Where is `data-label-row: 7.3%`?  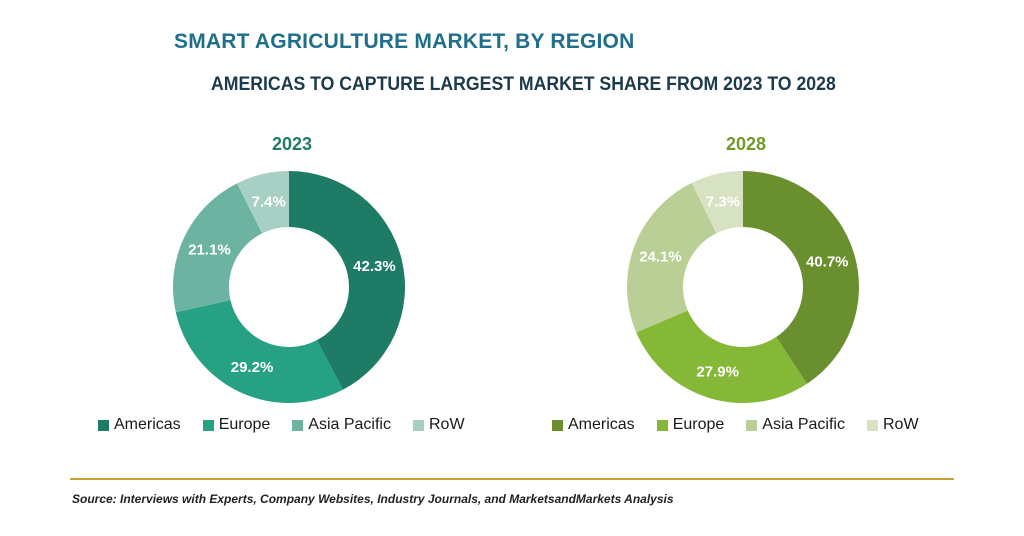 data-label-row: 7.3% is located at coordinates (723, 201).